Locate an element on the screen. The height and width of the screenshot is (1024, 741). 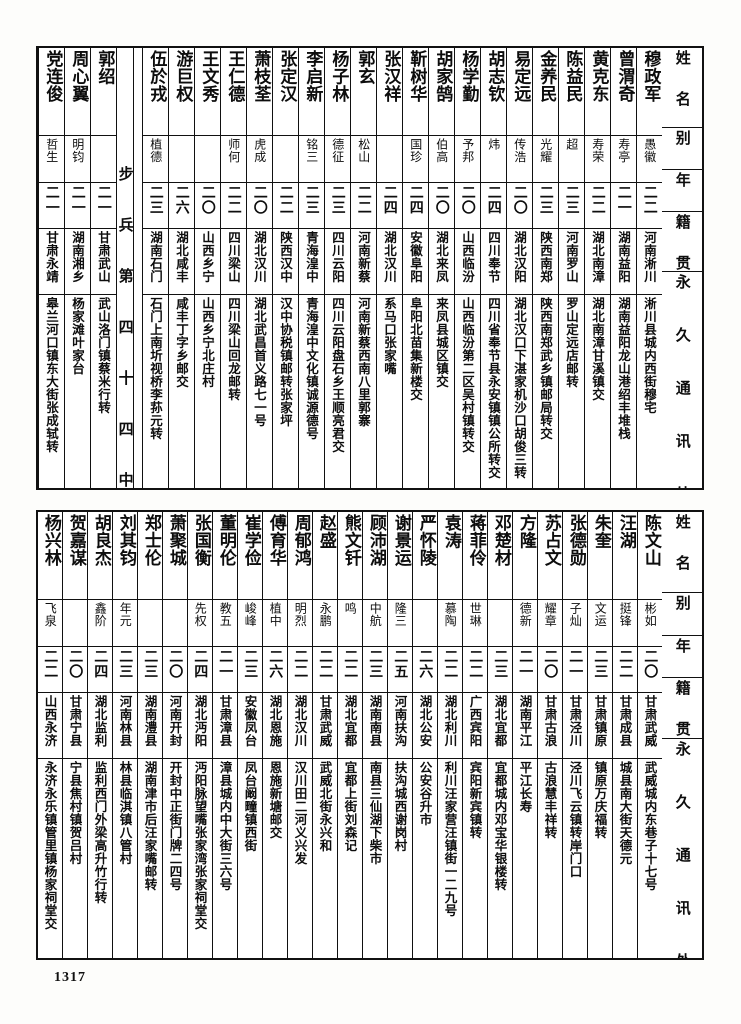
roster-entry: 郭玄 松山 二二 河南新蔡 河南新蔡西南八里郭寨 is located at coordinates (363, 268).